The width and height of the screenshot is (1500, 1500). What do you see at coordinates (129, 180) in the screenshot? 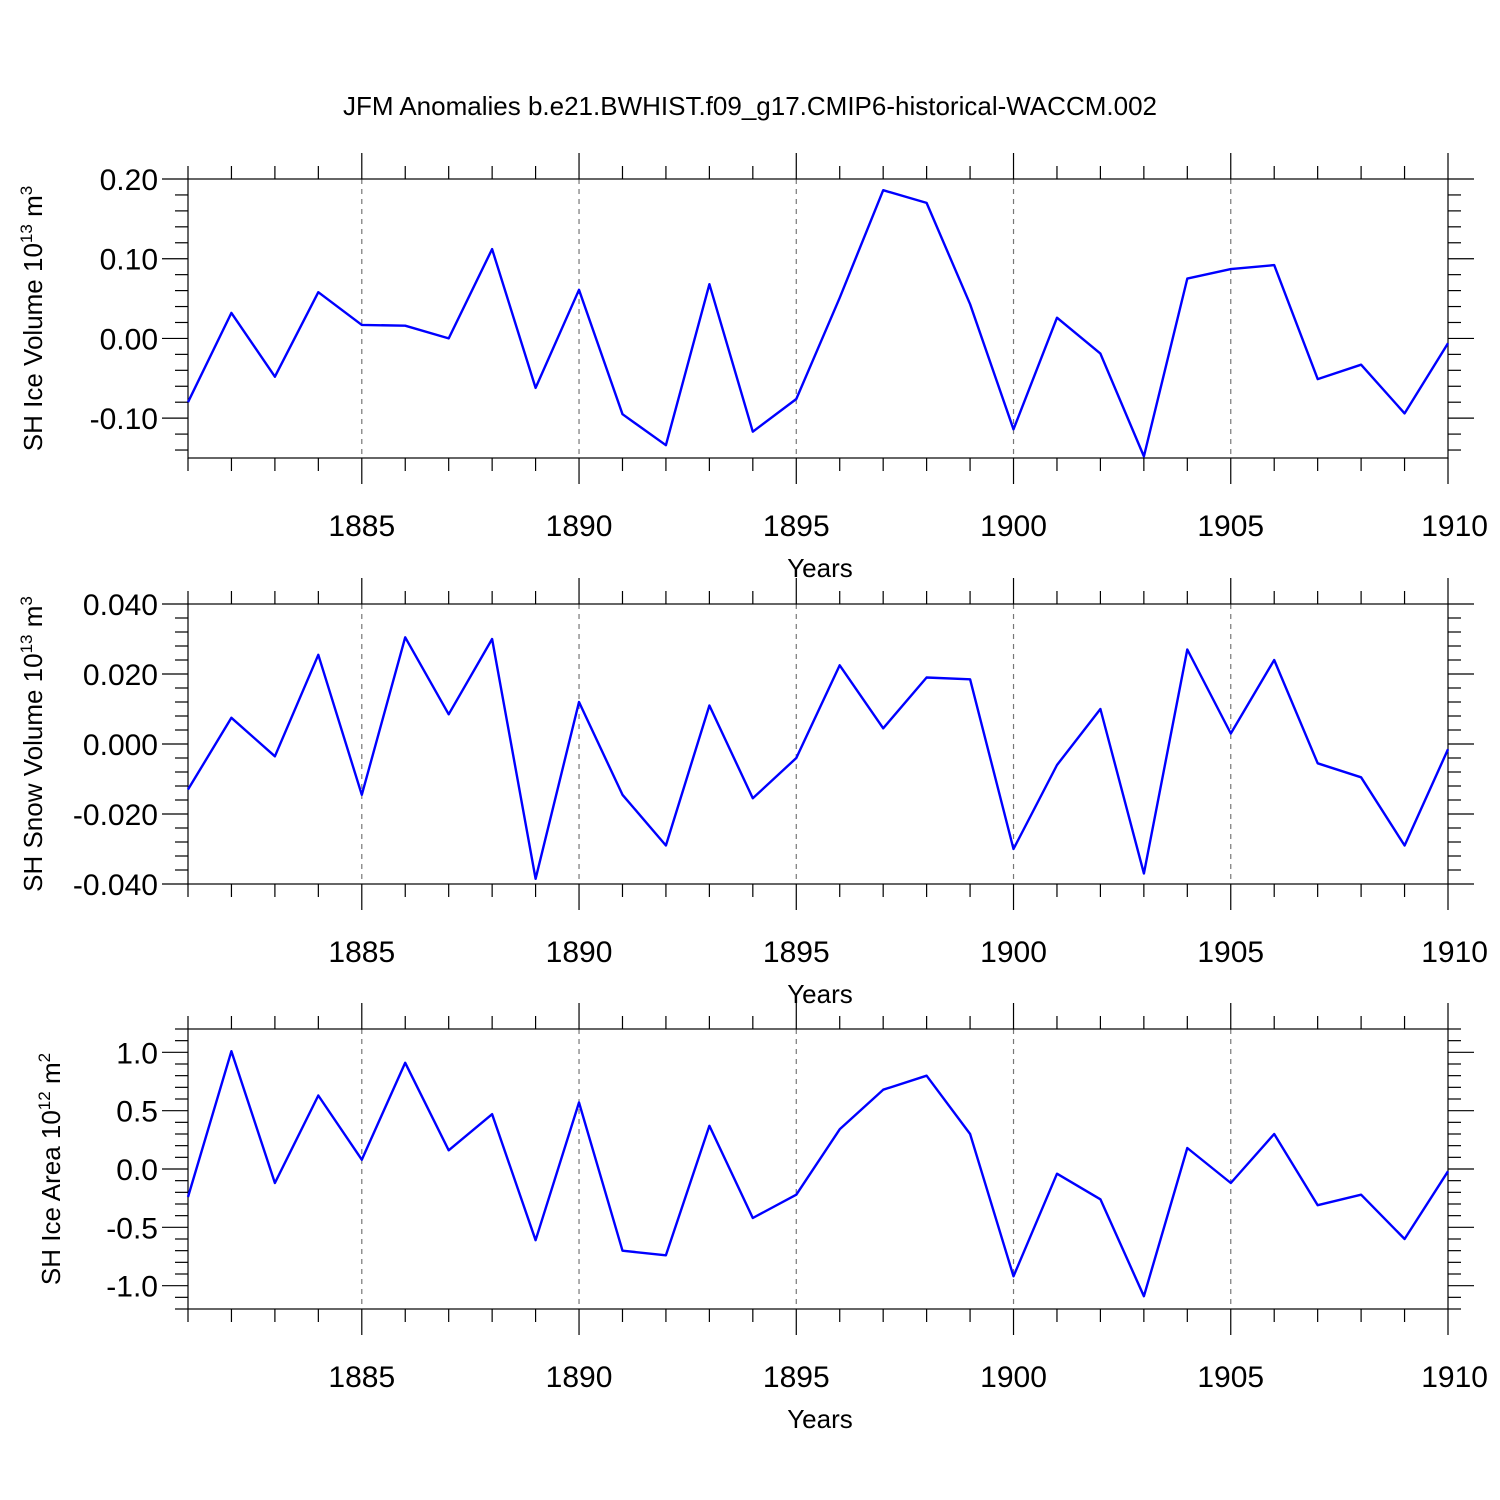
I see `y-tick-label: 0.20` at bounding box center [129, 180].